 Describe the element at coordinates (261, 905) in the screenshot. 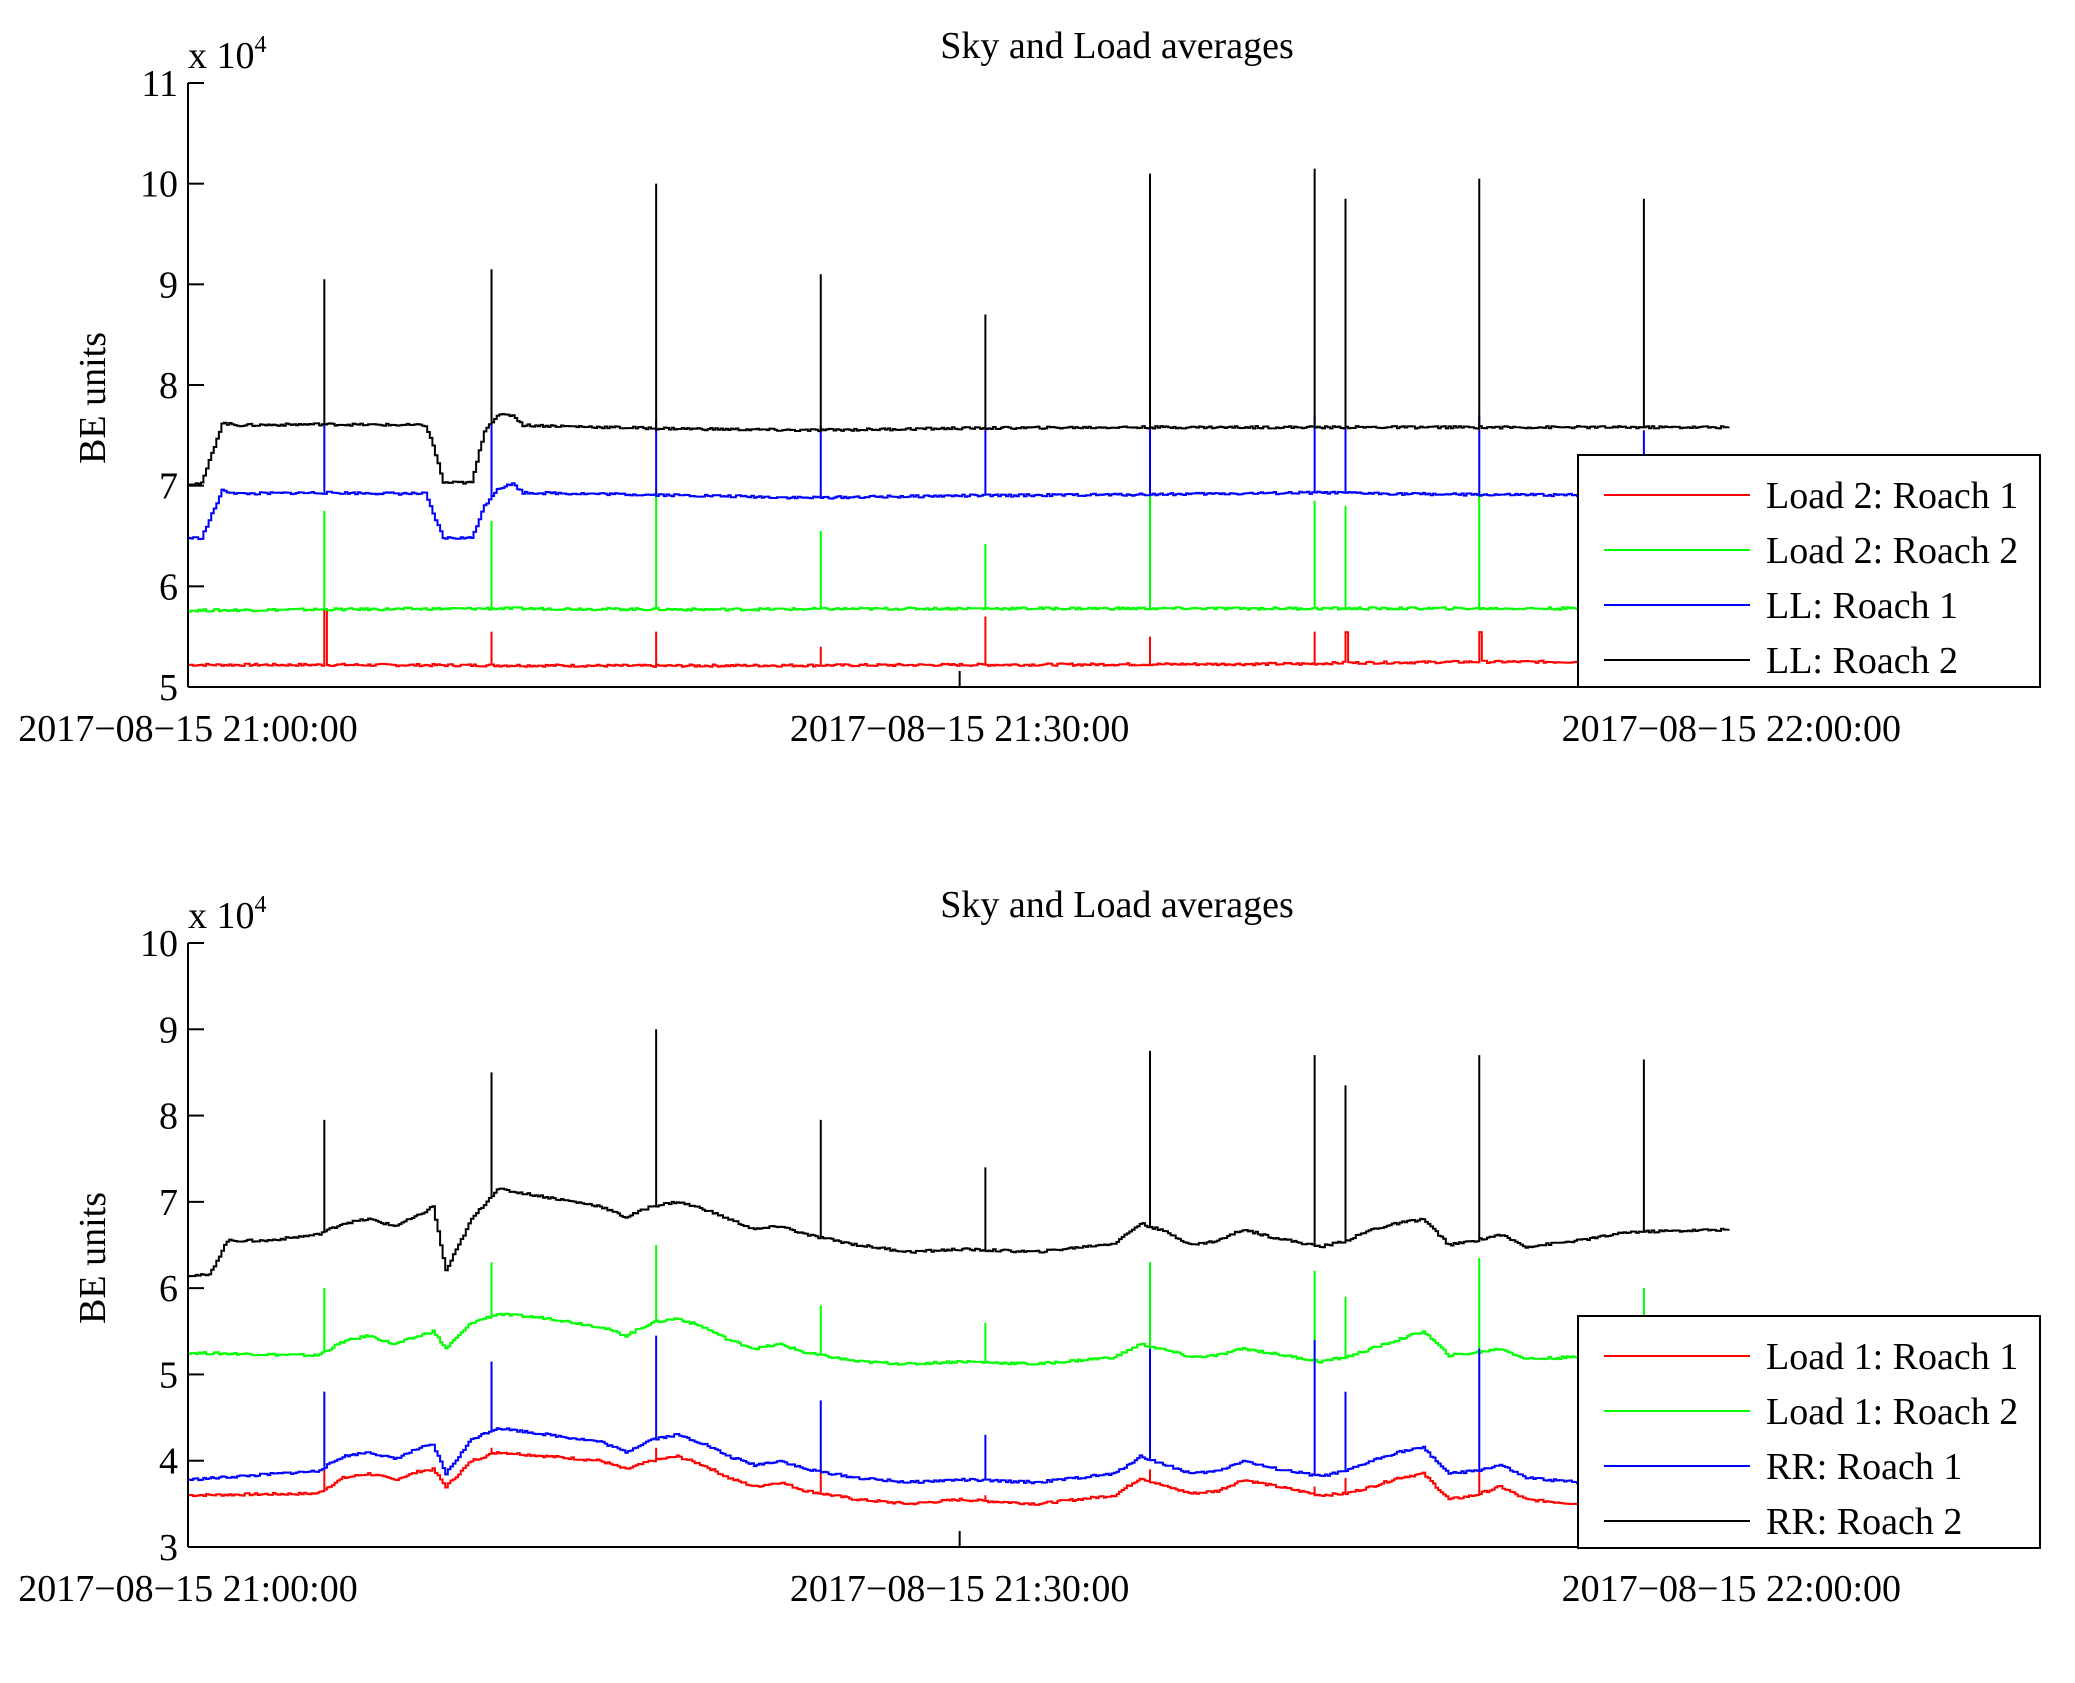

I see `y-multiplier-exponent-bottom: 4` at that location.